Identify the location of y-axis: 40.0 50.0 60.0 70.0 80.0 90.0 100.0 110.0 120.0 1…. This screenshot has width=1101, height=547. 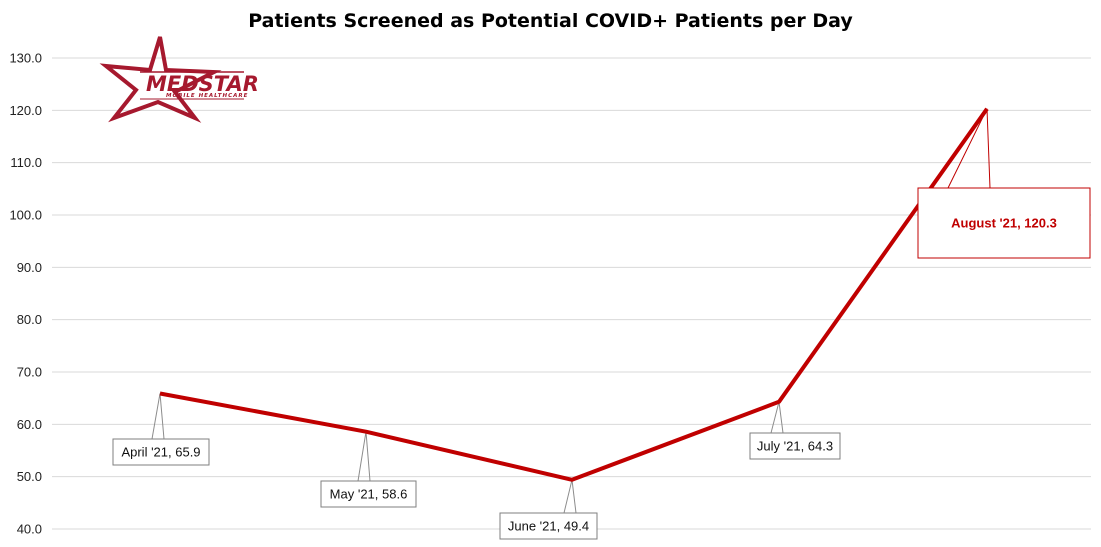
(25, 294).